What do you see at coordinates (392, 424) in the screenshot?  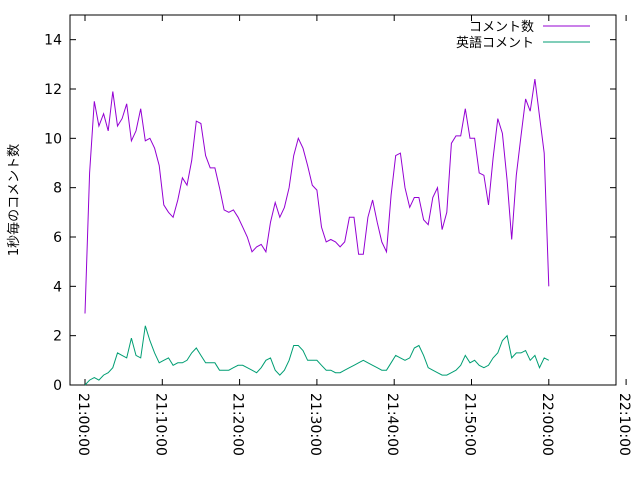 I see `x-tick-label: 21:40:00` at bounding box center [392, 424].